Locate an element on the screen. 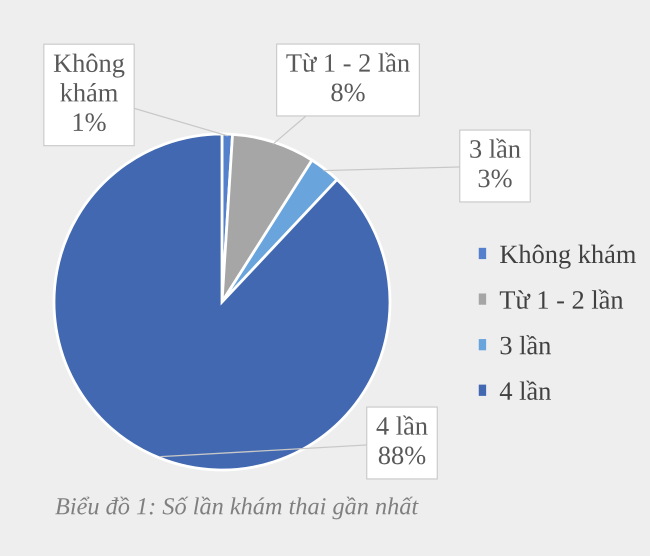 This screenshot has height=556, width=650. slice-label: Từ 1 - 2 lần is located at coordinates (348, 62).